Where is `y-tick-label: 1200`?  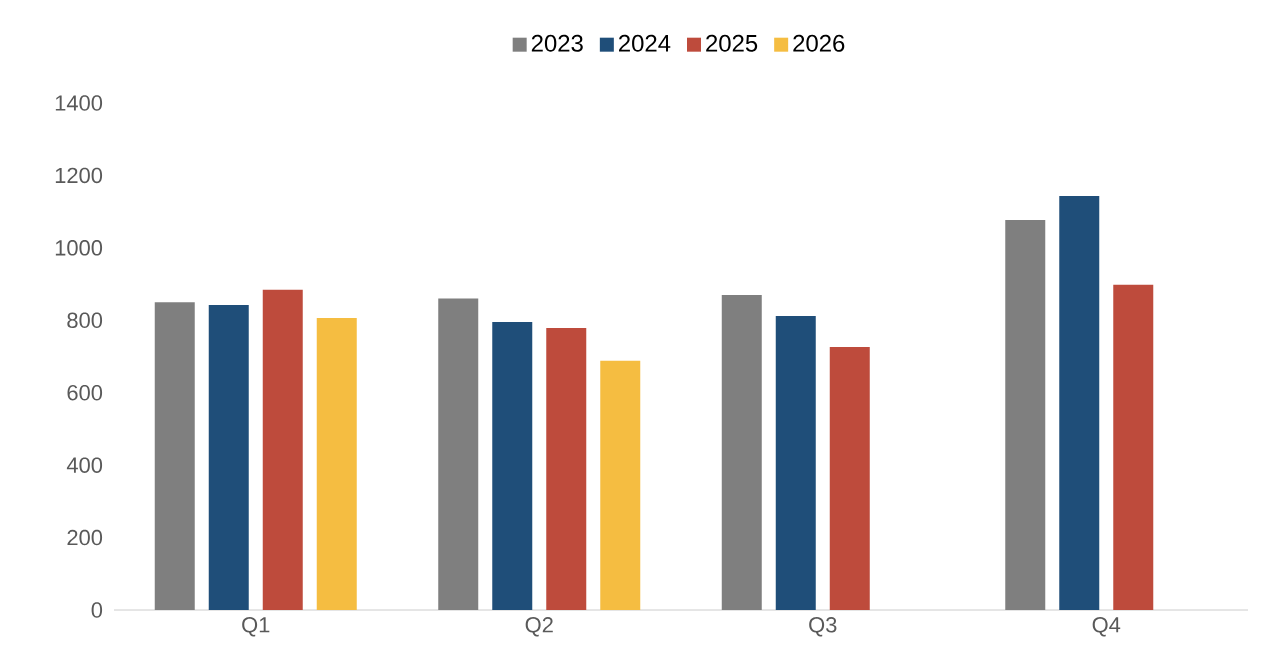
y-tick-label: 1200 is located at coordinates (79, 175).